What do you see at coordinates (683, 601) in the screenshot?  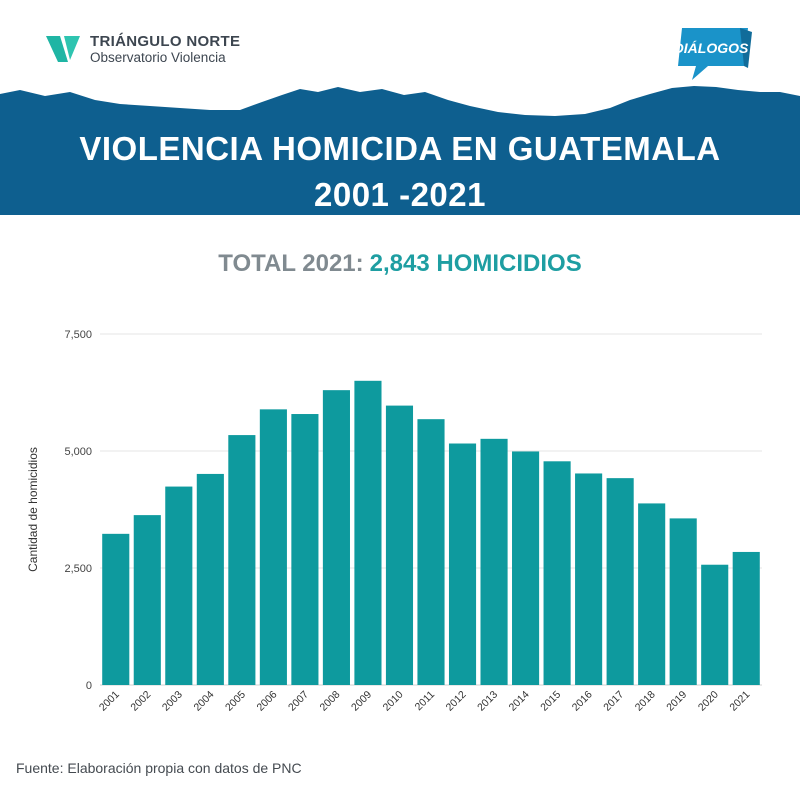 I see `bar-2019` at bounding box center [683, 601].